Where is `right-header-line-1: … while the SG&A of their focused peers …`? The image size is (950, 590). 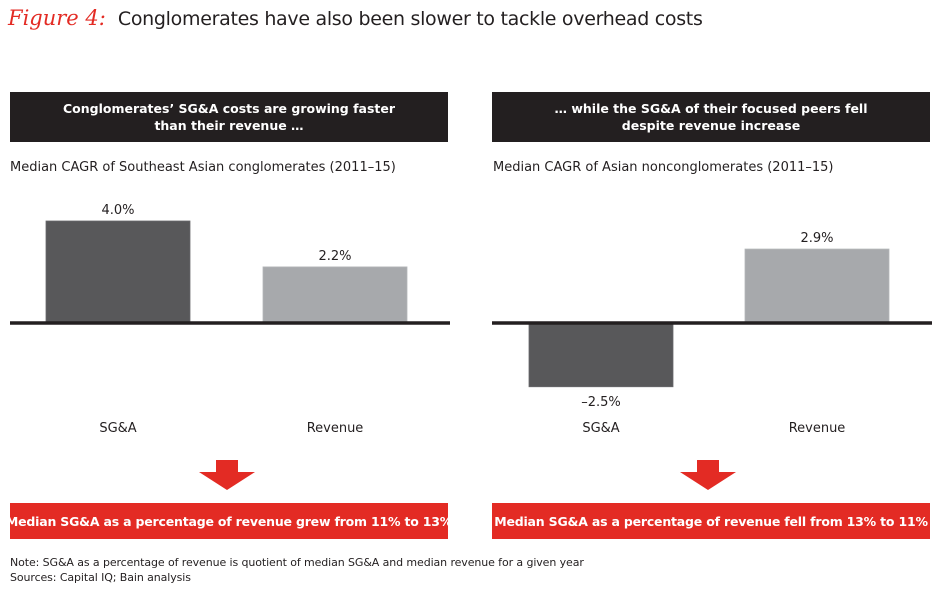 right-header-line-1: … while the SG&A of their focused peers … is located at coordinates (711, 108).